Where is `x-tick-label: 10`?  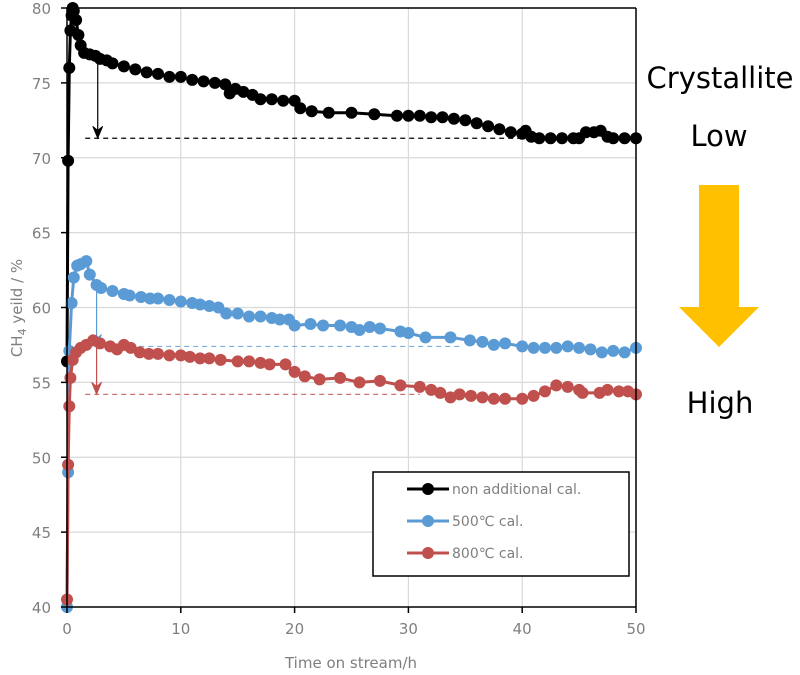 x-tick-label: 10 is located at coordinates (180, 629).